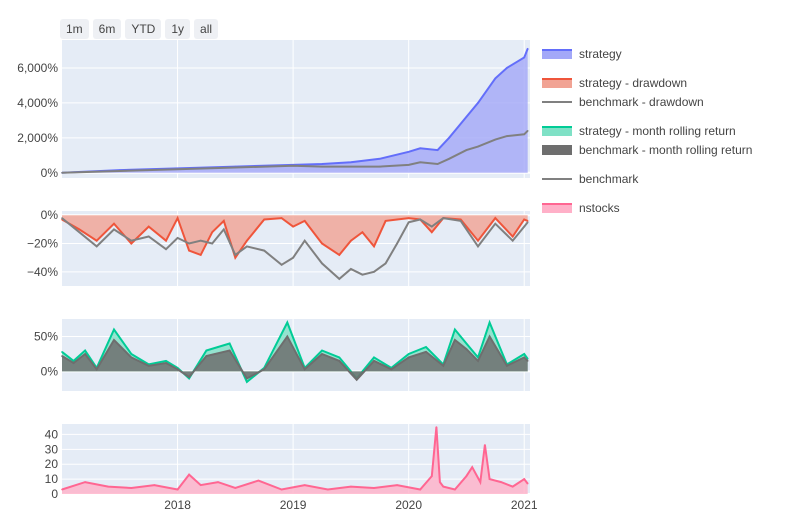 The image size is (800, 513). I want to click on legend-item-nstocks: nstocks, so click(669, 208).